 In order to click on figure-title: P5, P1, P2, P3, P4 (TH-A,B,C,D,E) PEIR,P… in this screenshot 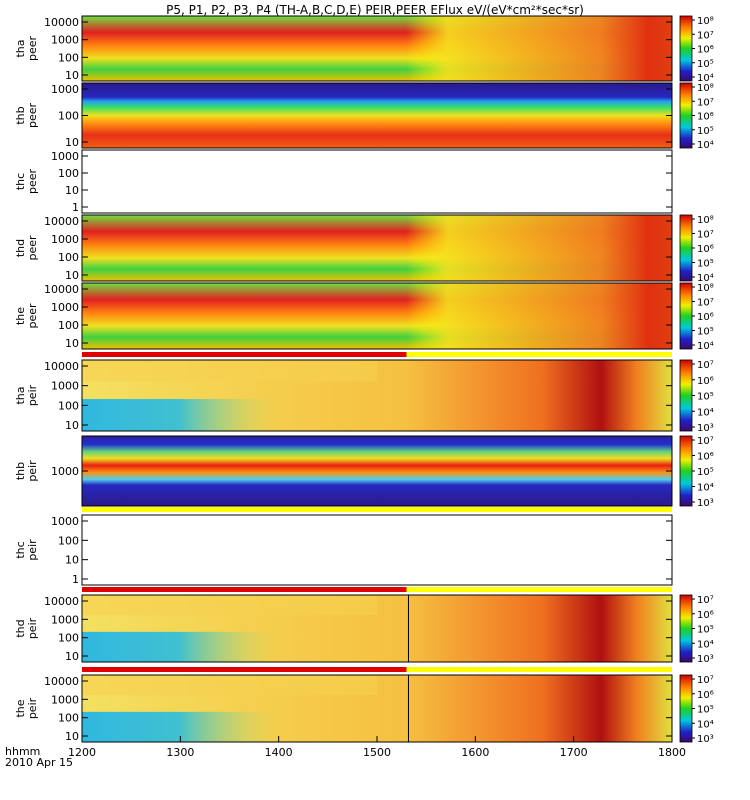, I will do `click(375, 10)`.